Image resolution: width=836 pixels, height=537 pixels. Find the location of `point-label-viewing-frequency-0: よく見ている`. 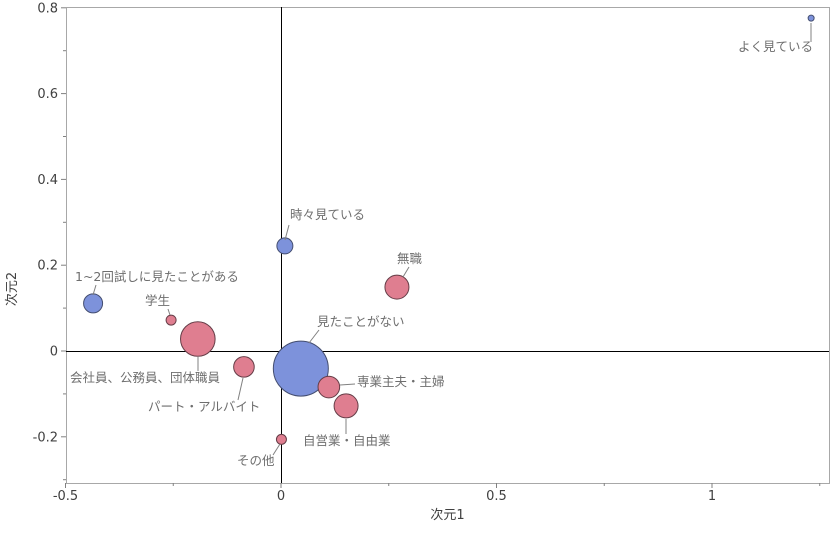

point-label-viewing-frequency-0: よく見ている is located at coordinates (775, 46).